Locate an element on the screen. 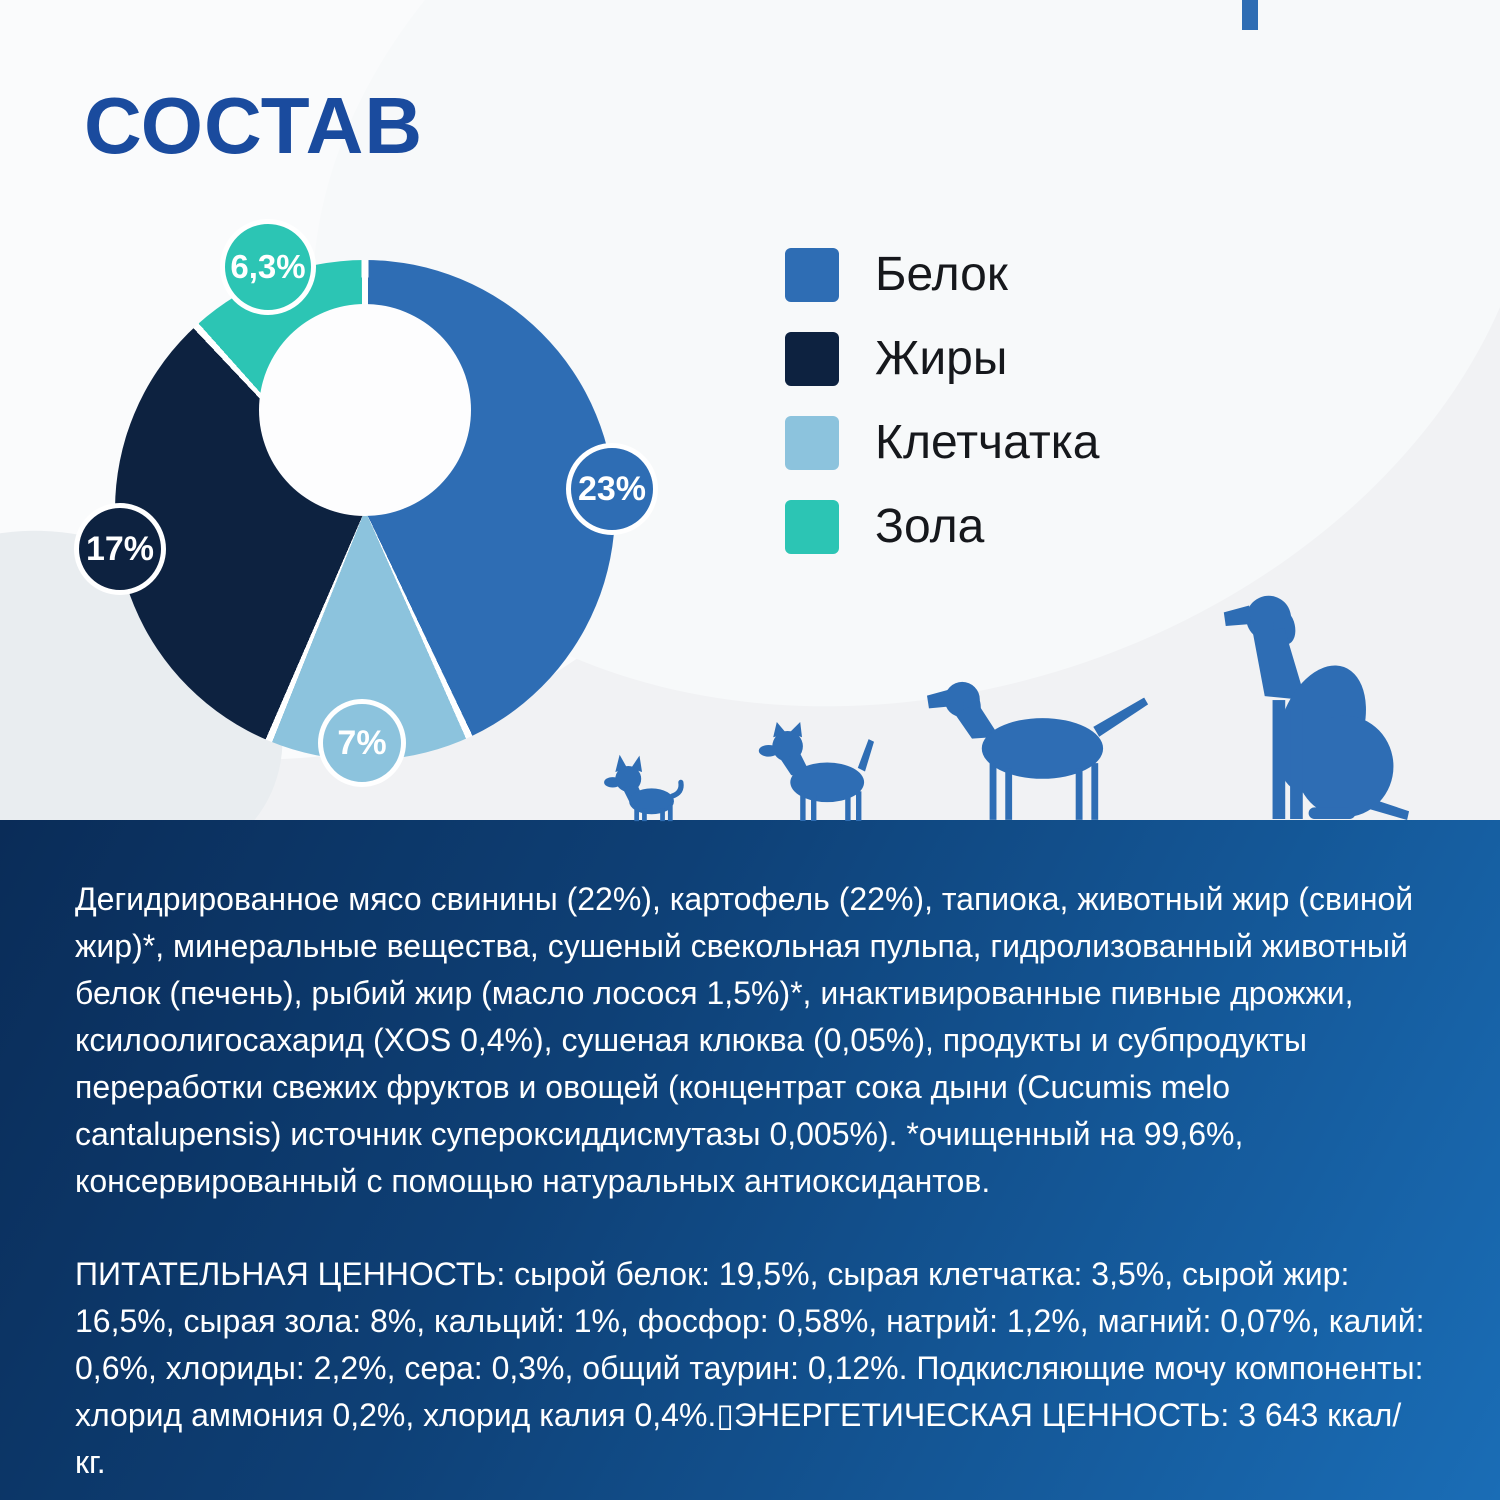  fiber-value-badge: 7% is located at coordinates (362, 743).